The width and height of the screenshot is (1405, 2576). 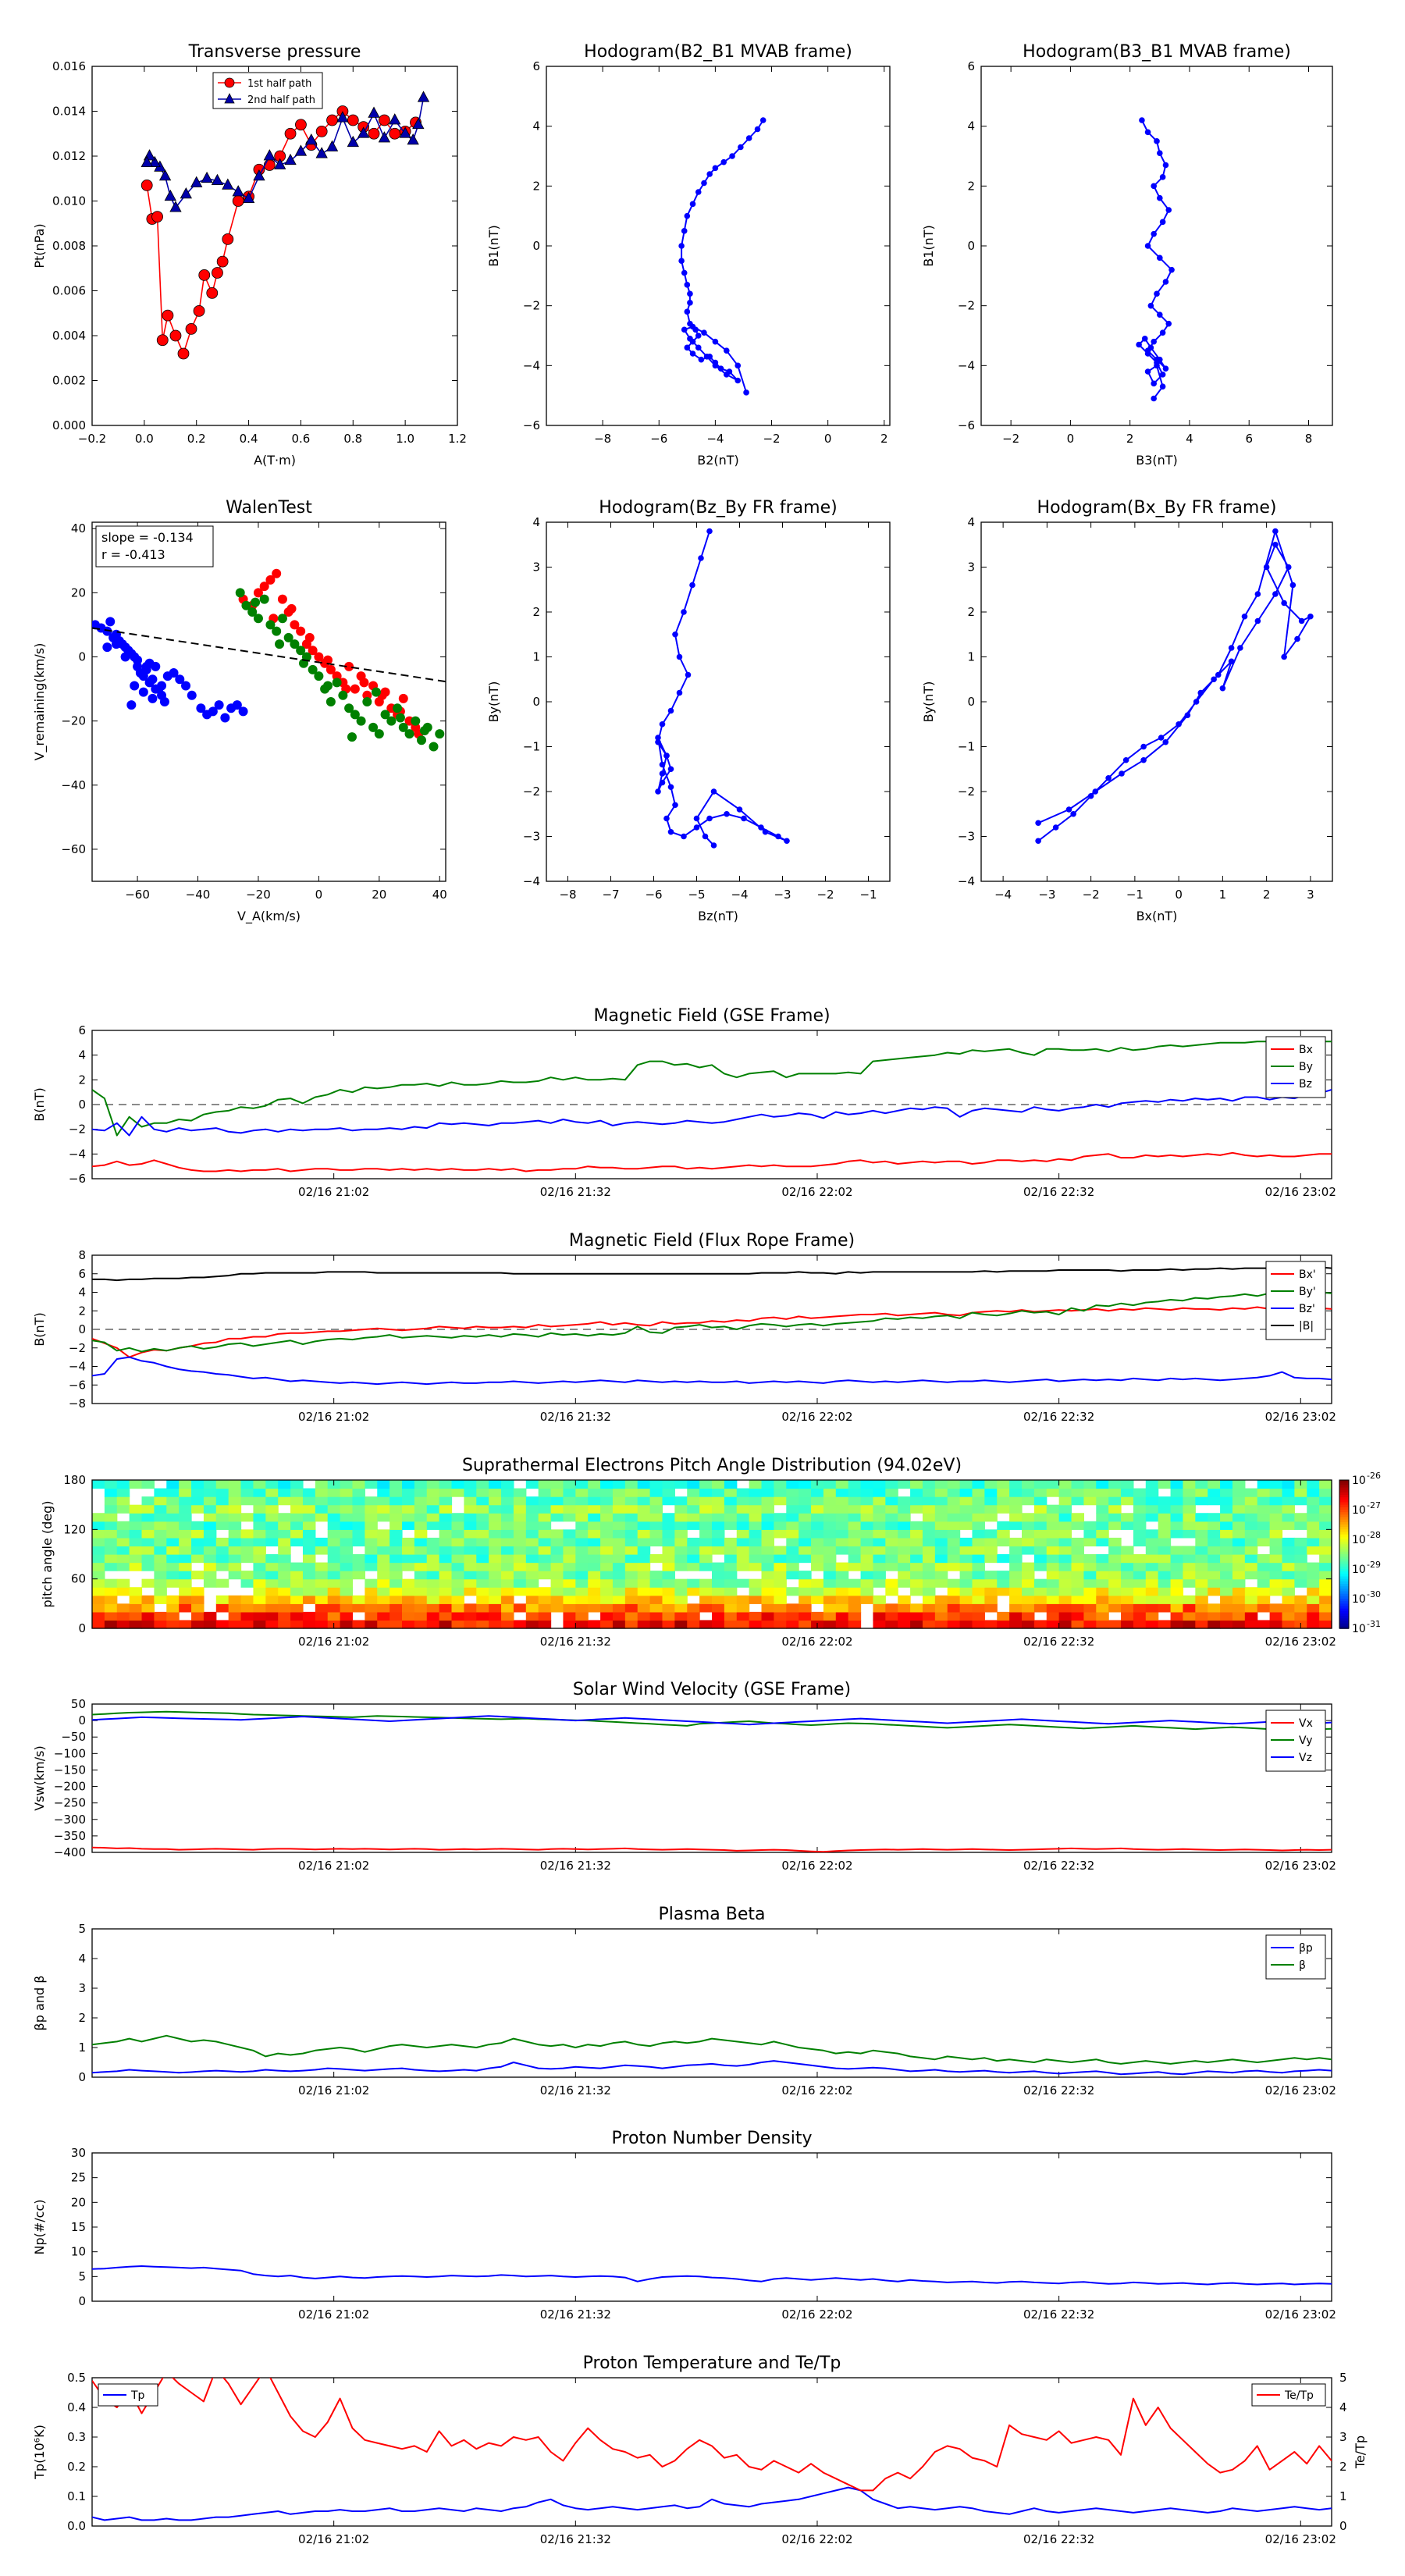 What do you see at coordinates (205, 275) in the screenshot?
I see `marker-circle` at bounding box center [205, 275].